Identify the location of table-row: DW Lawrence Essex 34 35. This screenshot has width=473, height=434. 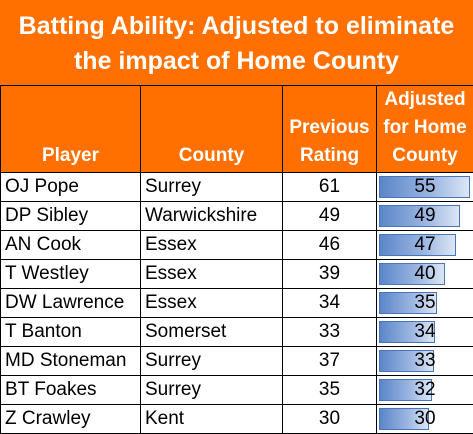
(236, 303).